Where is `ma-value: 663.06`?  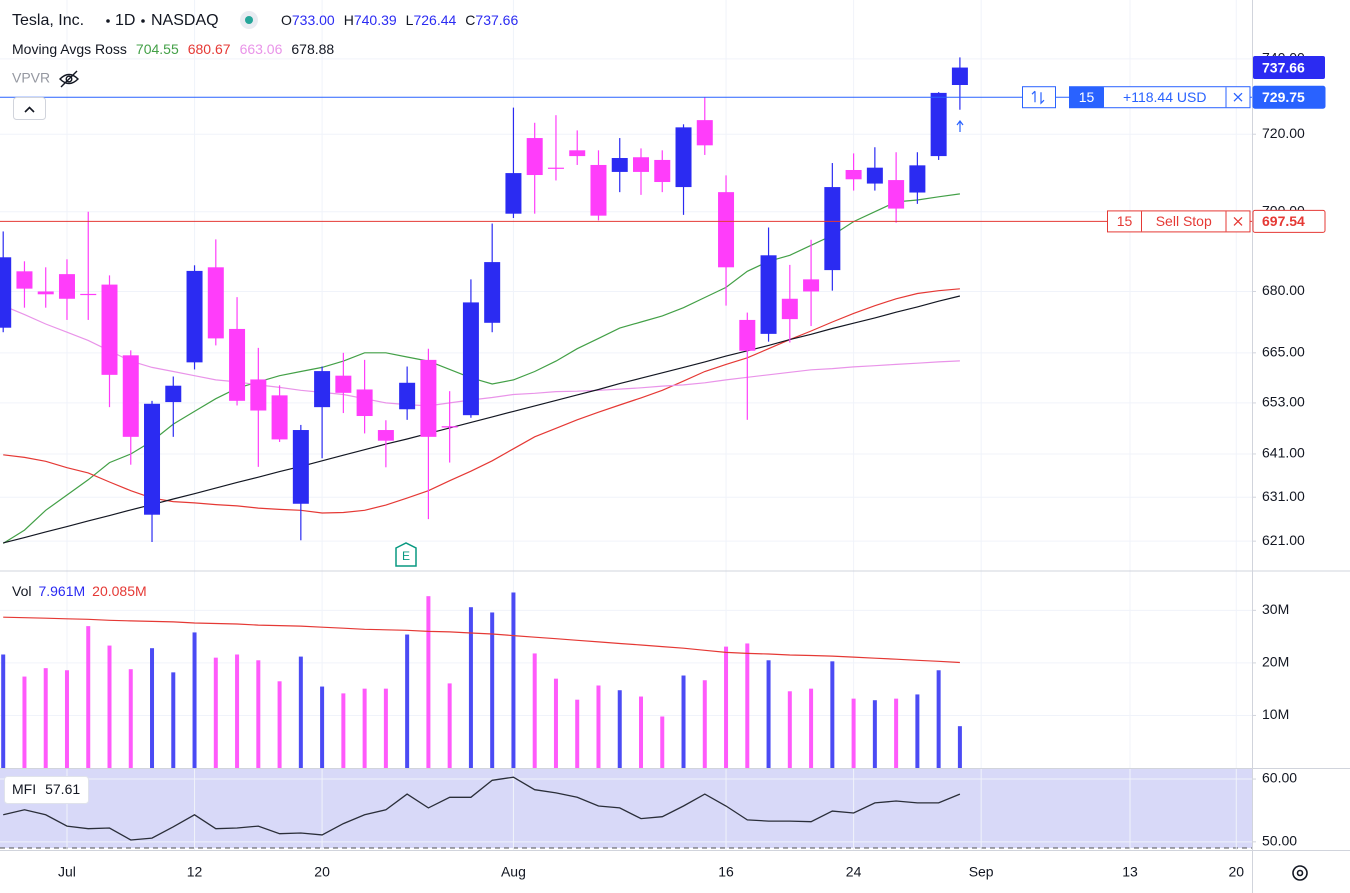 ma-value: 663.06 is located at coordinates (261, 49).